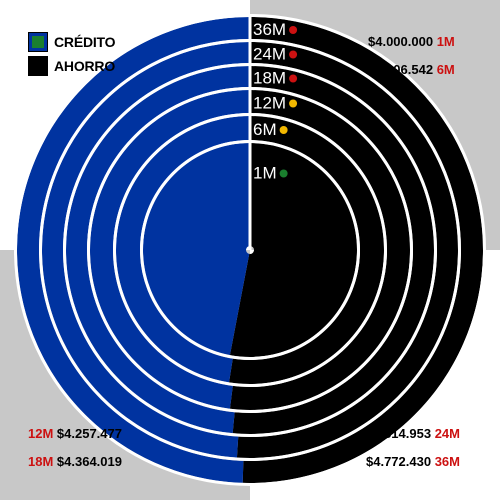  Describe the element at coordinates (269, 54) in the screenshot. I see `ring-label-24M: 24M` at that location.